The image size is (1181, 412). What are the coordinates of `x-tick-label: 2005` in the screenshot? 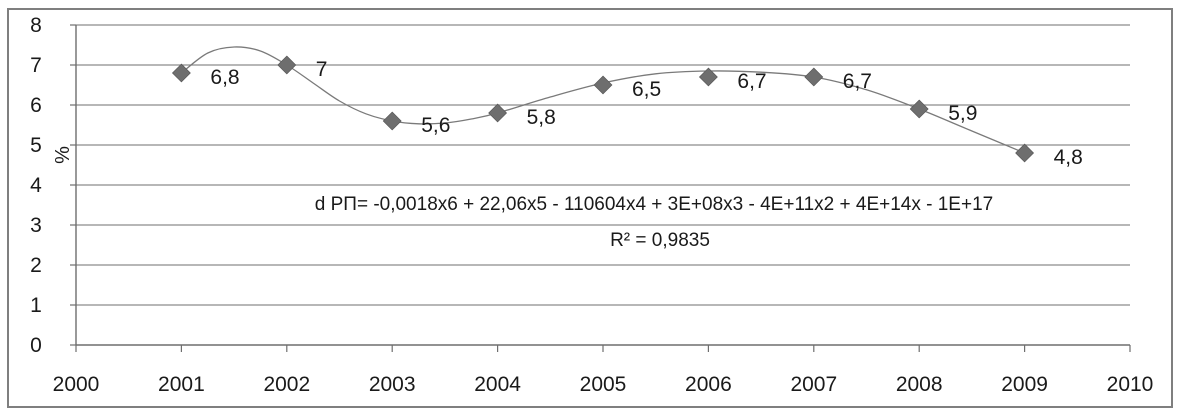 It's located at (603, 384).